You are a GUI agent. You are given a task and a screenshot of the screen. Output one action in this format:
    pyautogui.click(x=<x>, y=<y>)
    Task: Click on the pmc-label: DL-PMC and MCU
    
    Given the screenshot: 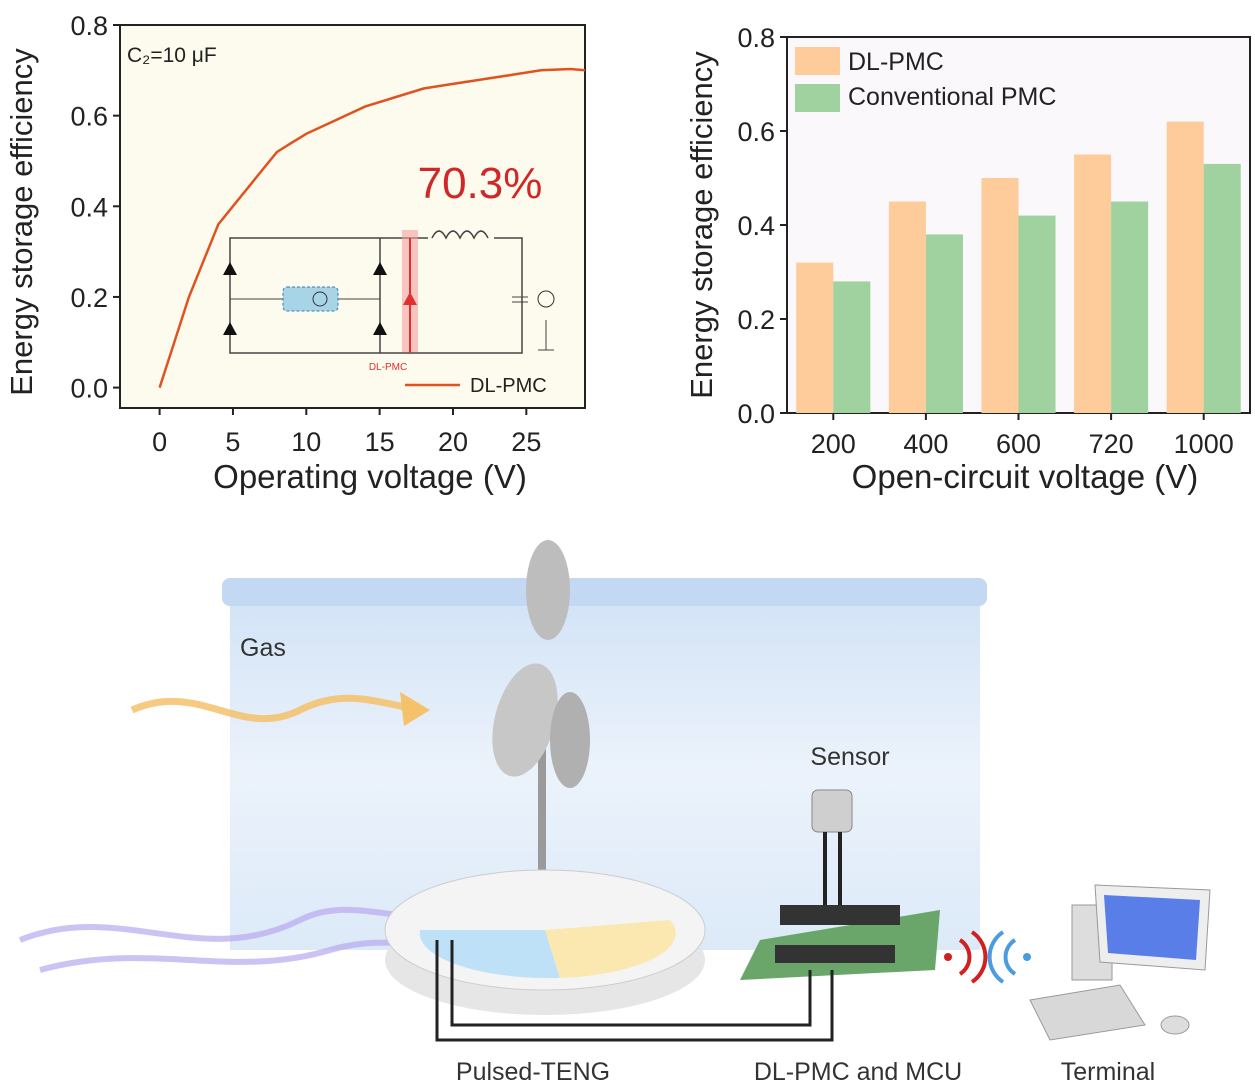 What is the action you would take?
    pyautogui.click(x=858, y=1071)
    